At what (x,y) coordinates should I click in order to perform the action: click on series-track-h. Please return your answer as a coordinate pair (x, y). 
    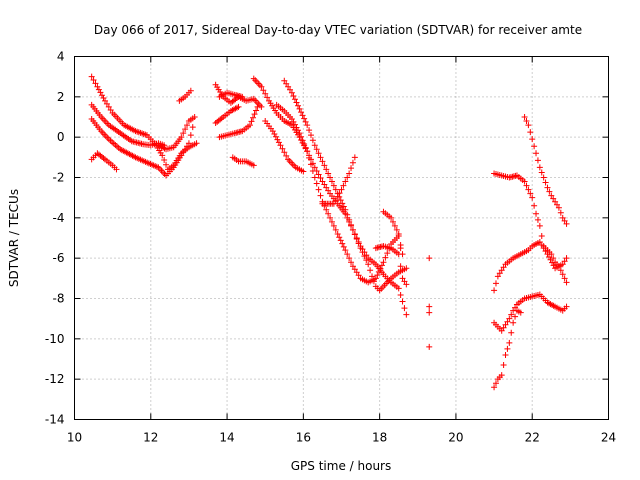
    Looking at the image, I should click on (231, 94).